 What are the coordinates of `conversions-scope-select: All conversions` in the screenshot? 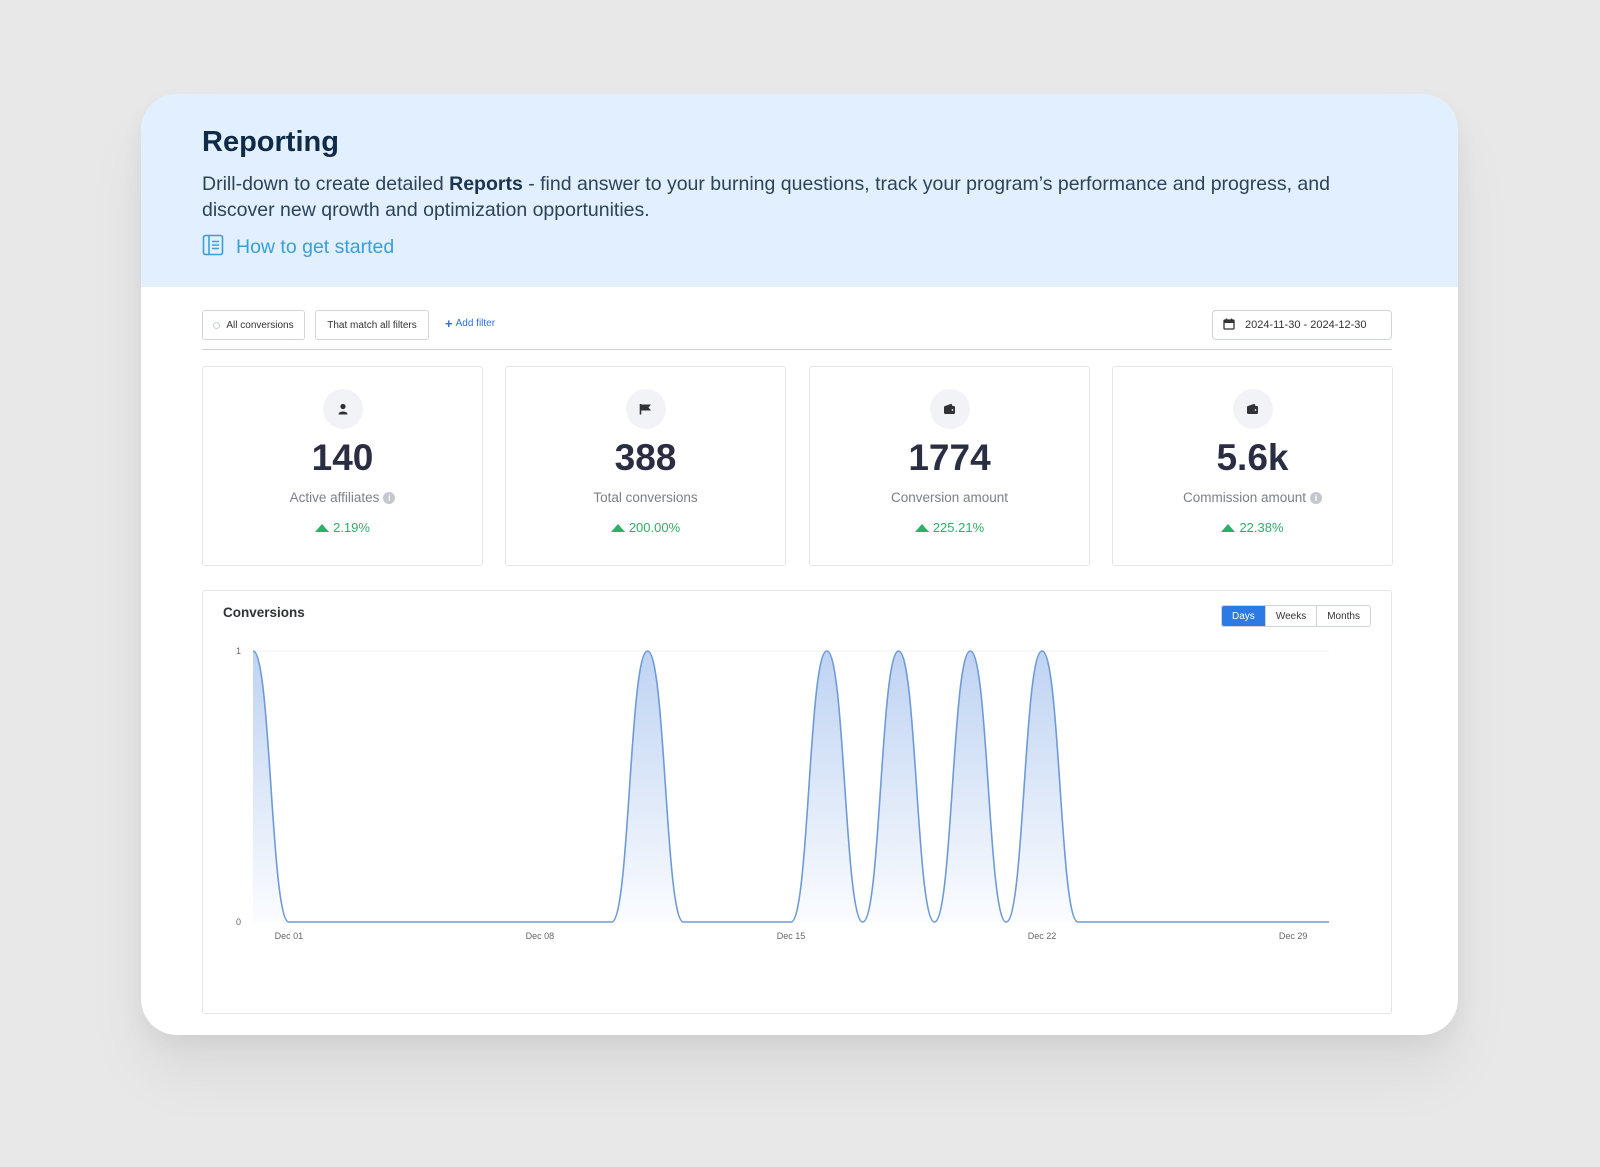 It's located at (253, 325).